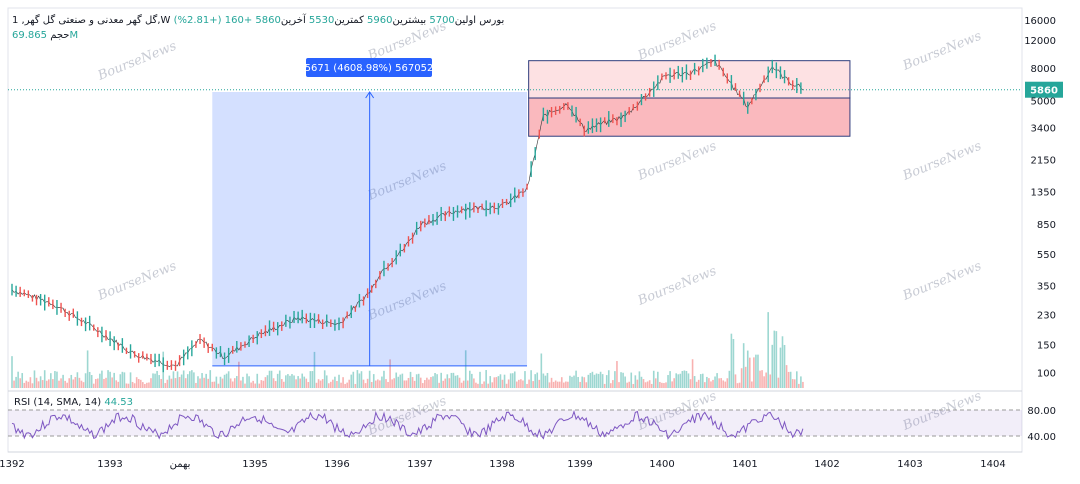  Describe the element at coordinates (661, 464) in the screenshot. I see `x-tick-label: 1400` at that location.